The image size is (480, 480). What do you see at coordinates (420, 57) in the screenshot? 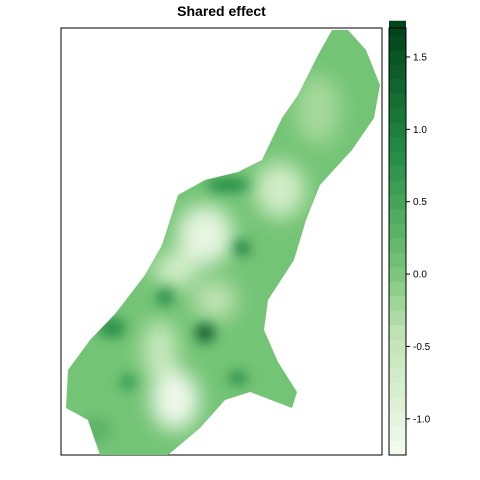
I see `legend-tick-label: 1.5` at bounding box center [420, 57].